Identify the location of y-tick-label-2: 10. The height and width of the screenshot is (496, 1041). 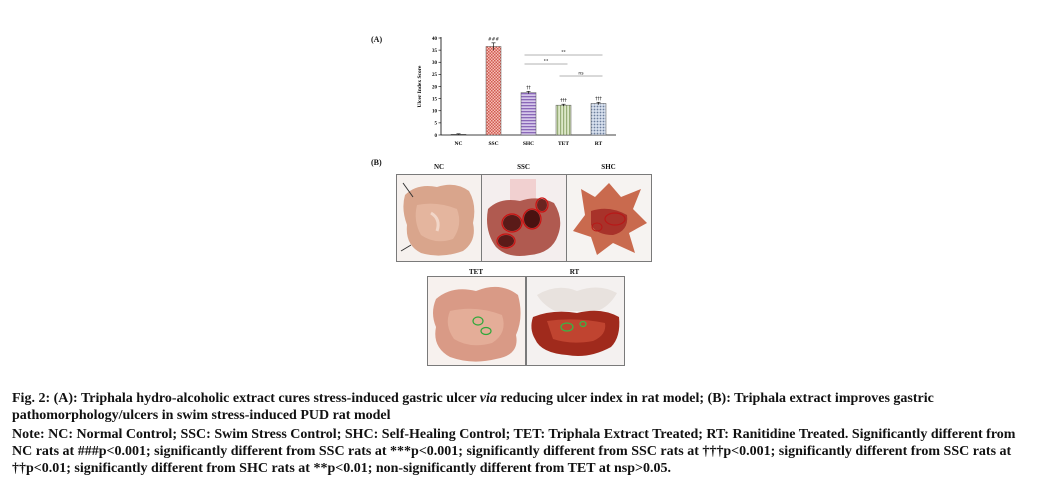
(435, 112).